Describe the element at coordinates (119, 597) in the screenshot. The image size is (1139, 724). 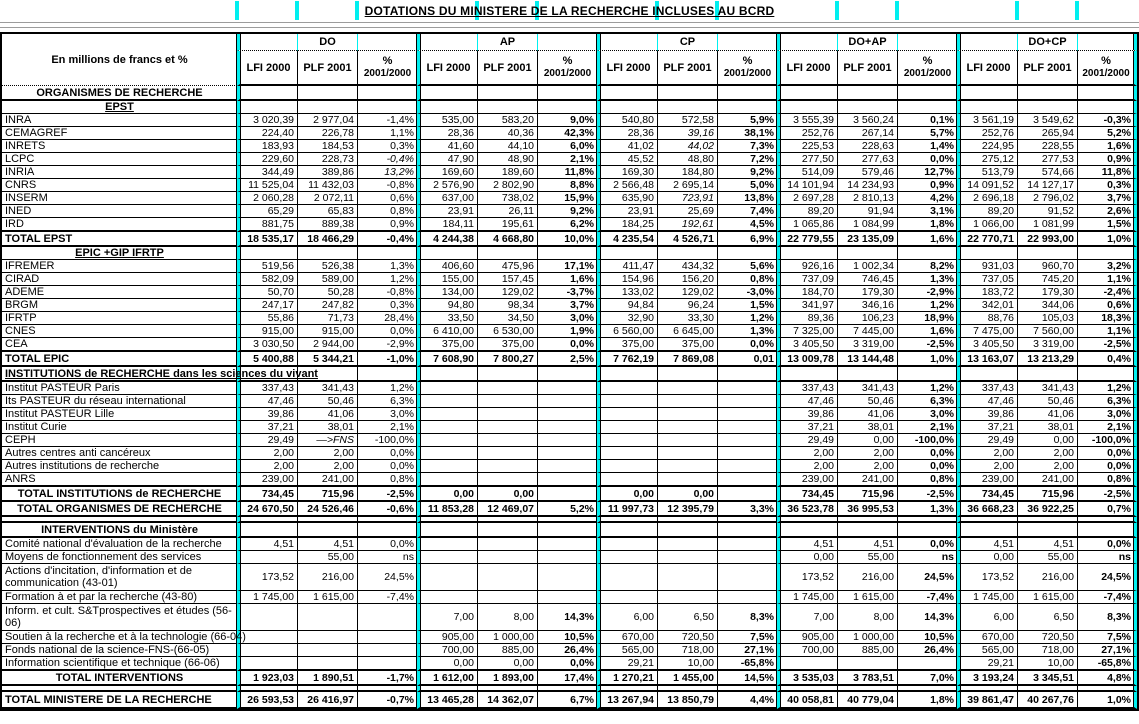
I see `row-label: Formation à et par la recherche (43-80)` at that location.